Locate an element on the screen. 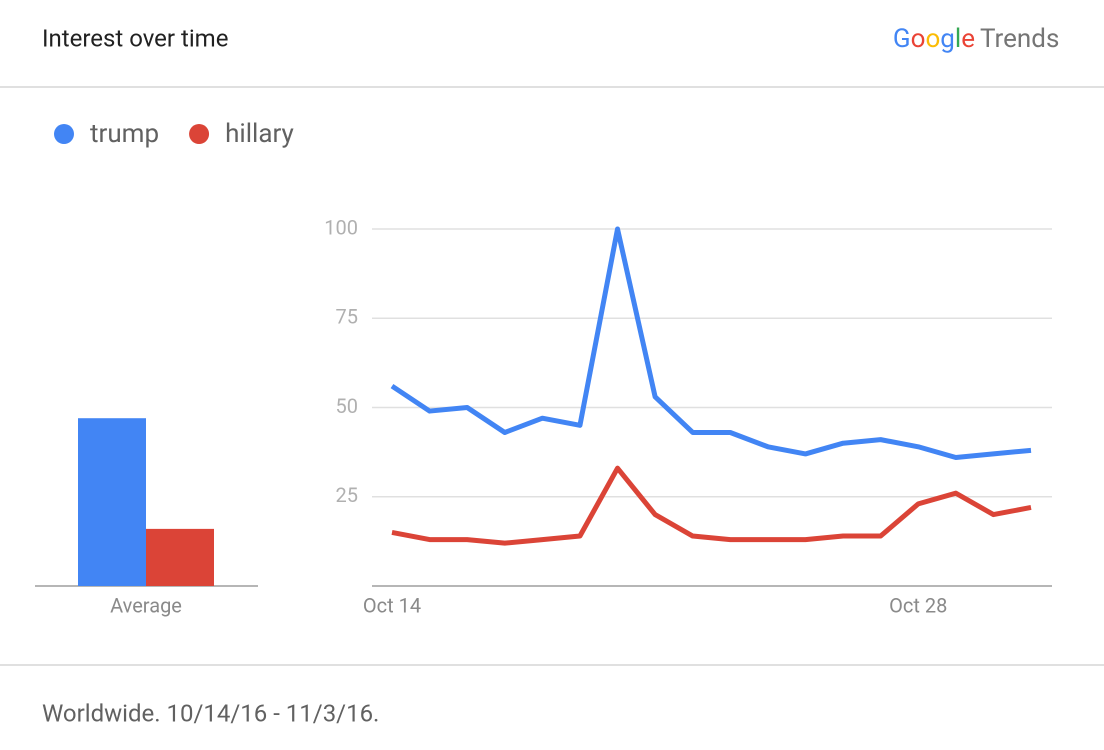 The width and height of the screenshot is (1104, 750). average-label: Average is located at coordinates (146, 605).